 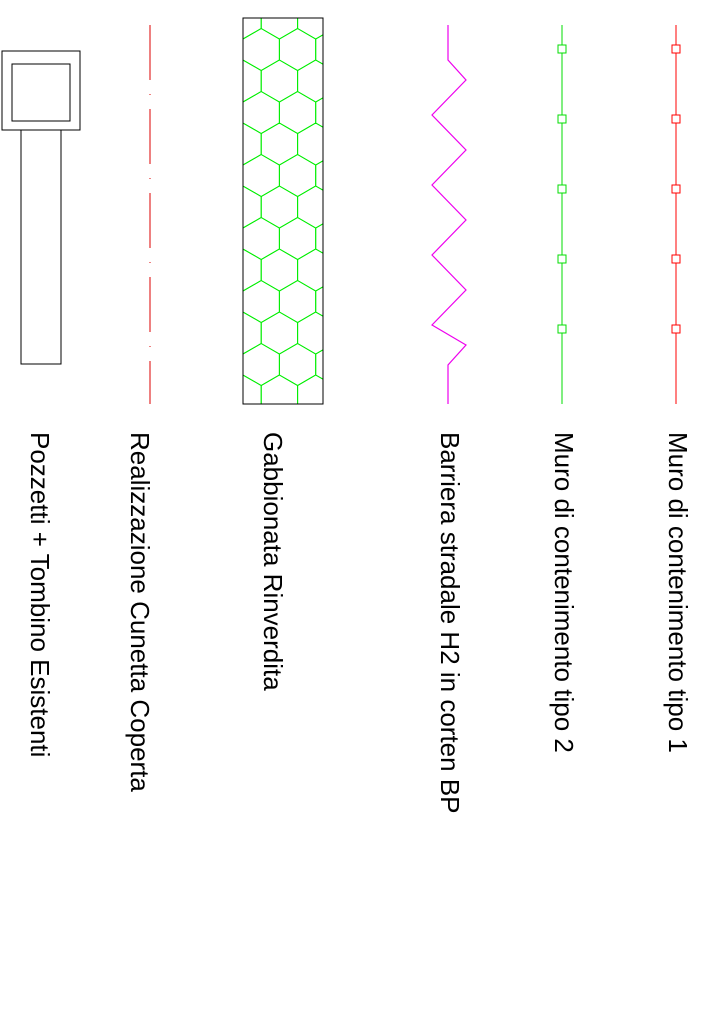 What do you see at coordinates (678, 592) in the screenshot?
I see `label-muro-tipo-1: Muro di contenimento tipo 1` at bounding box center [678, 592].